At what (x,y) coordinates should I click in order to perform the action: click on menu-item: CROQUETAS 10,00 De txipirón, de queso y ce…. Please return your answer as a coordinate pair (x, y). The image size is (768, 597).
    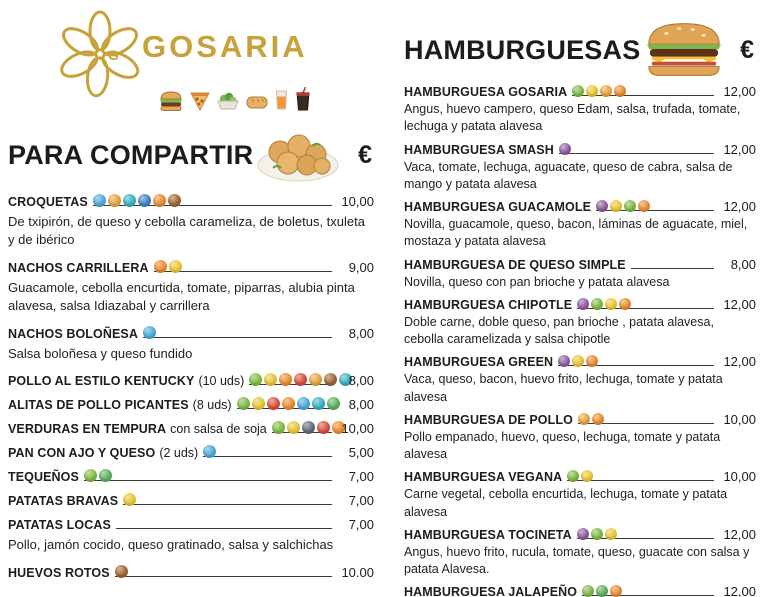
    Looking at the image, I should click on (191, 222).